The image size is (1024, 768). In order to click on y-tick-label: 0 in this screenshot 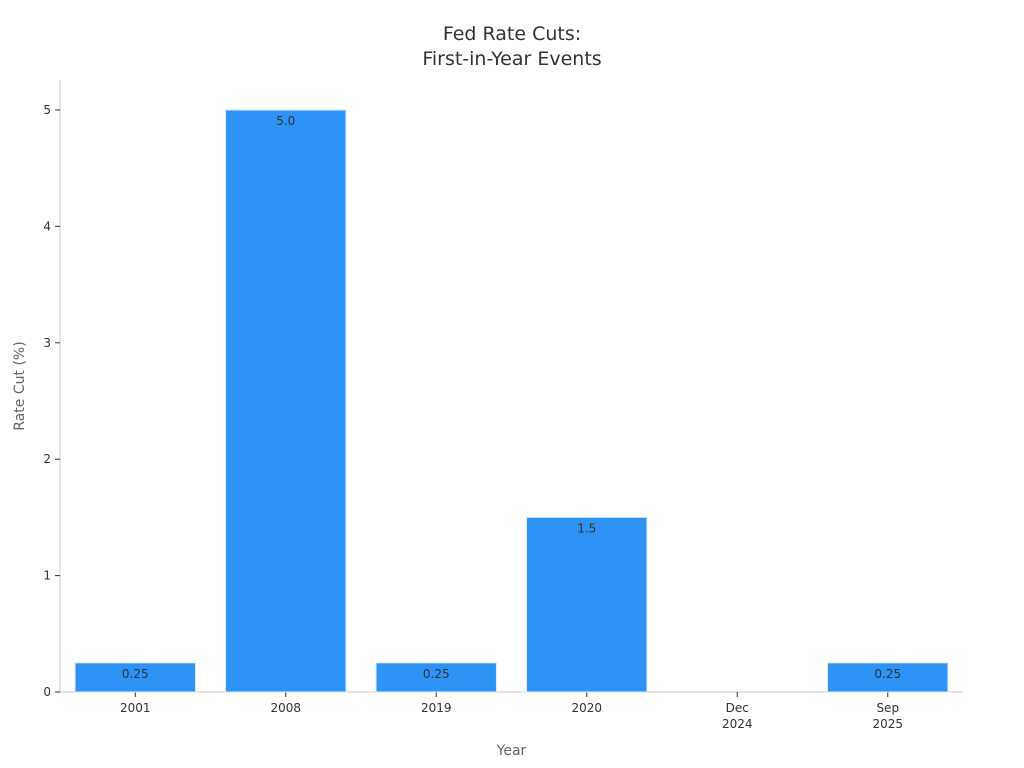, I will do `click(47, 692)`.